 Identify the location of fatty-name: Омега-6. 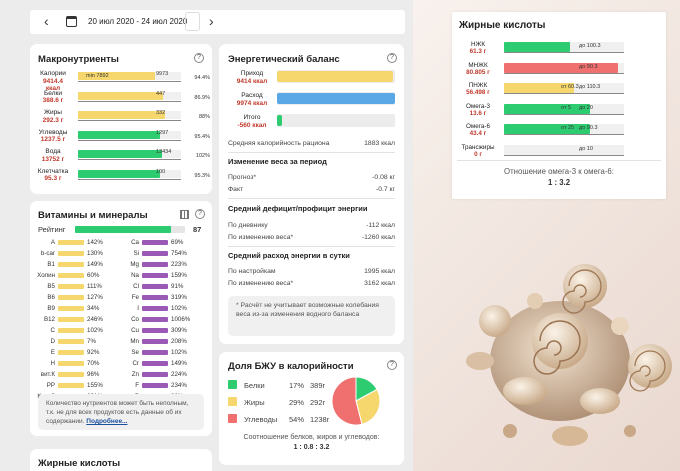
(478, 126).